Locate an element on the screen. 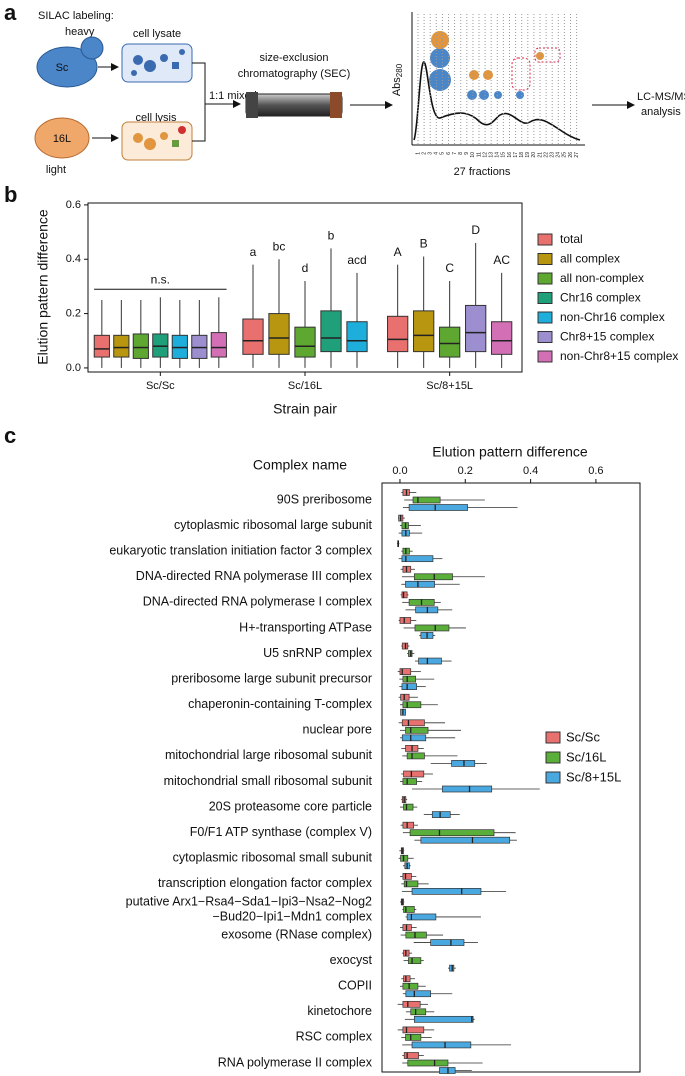 This screenshot has width=685, height=1076. fraction-label: 8 is located at coordinates (461, 153).